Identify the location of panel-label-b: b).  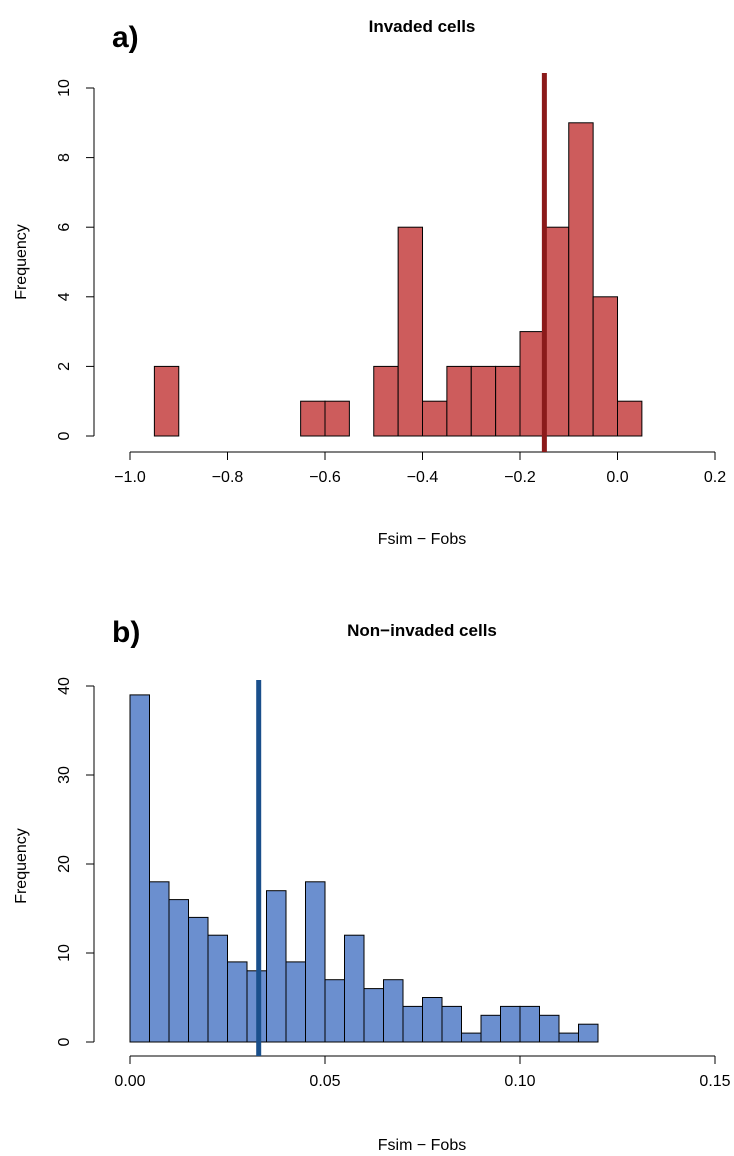
(126, 632).